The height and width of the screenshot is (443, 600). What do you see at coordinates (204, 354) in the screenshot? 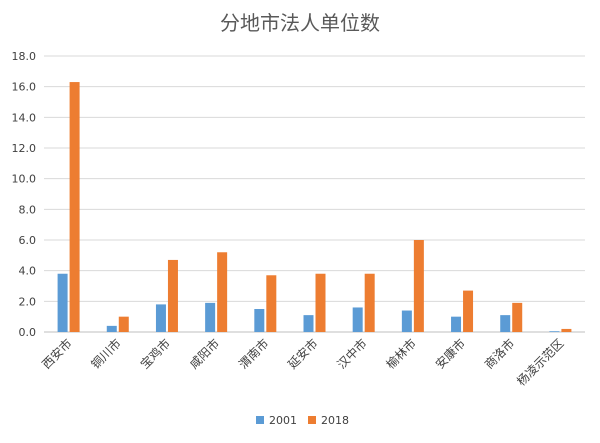
I see `x-category-label: 咸阳市` at bounding box center [204, 354].